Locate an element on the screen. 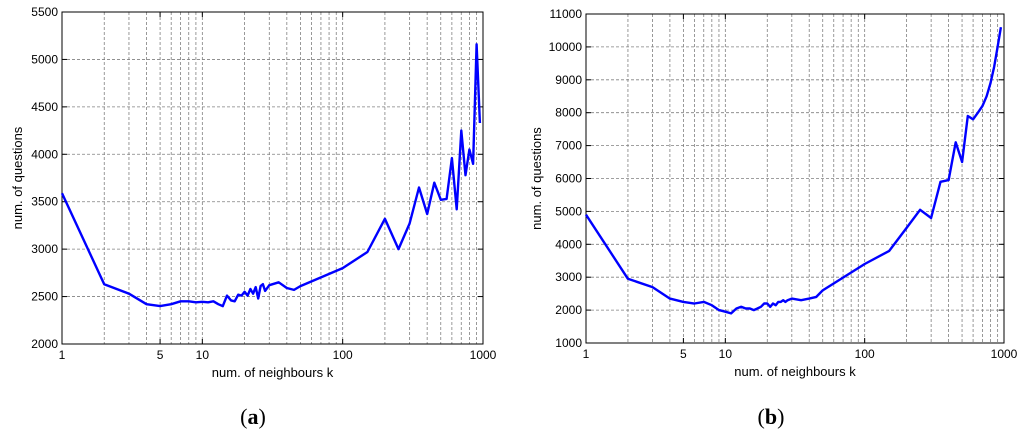 This screenshot has height=442, width=1024. y-tick-label: 11000 is located at coordinates (566, 14).